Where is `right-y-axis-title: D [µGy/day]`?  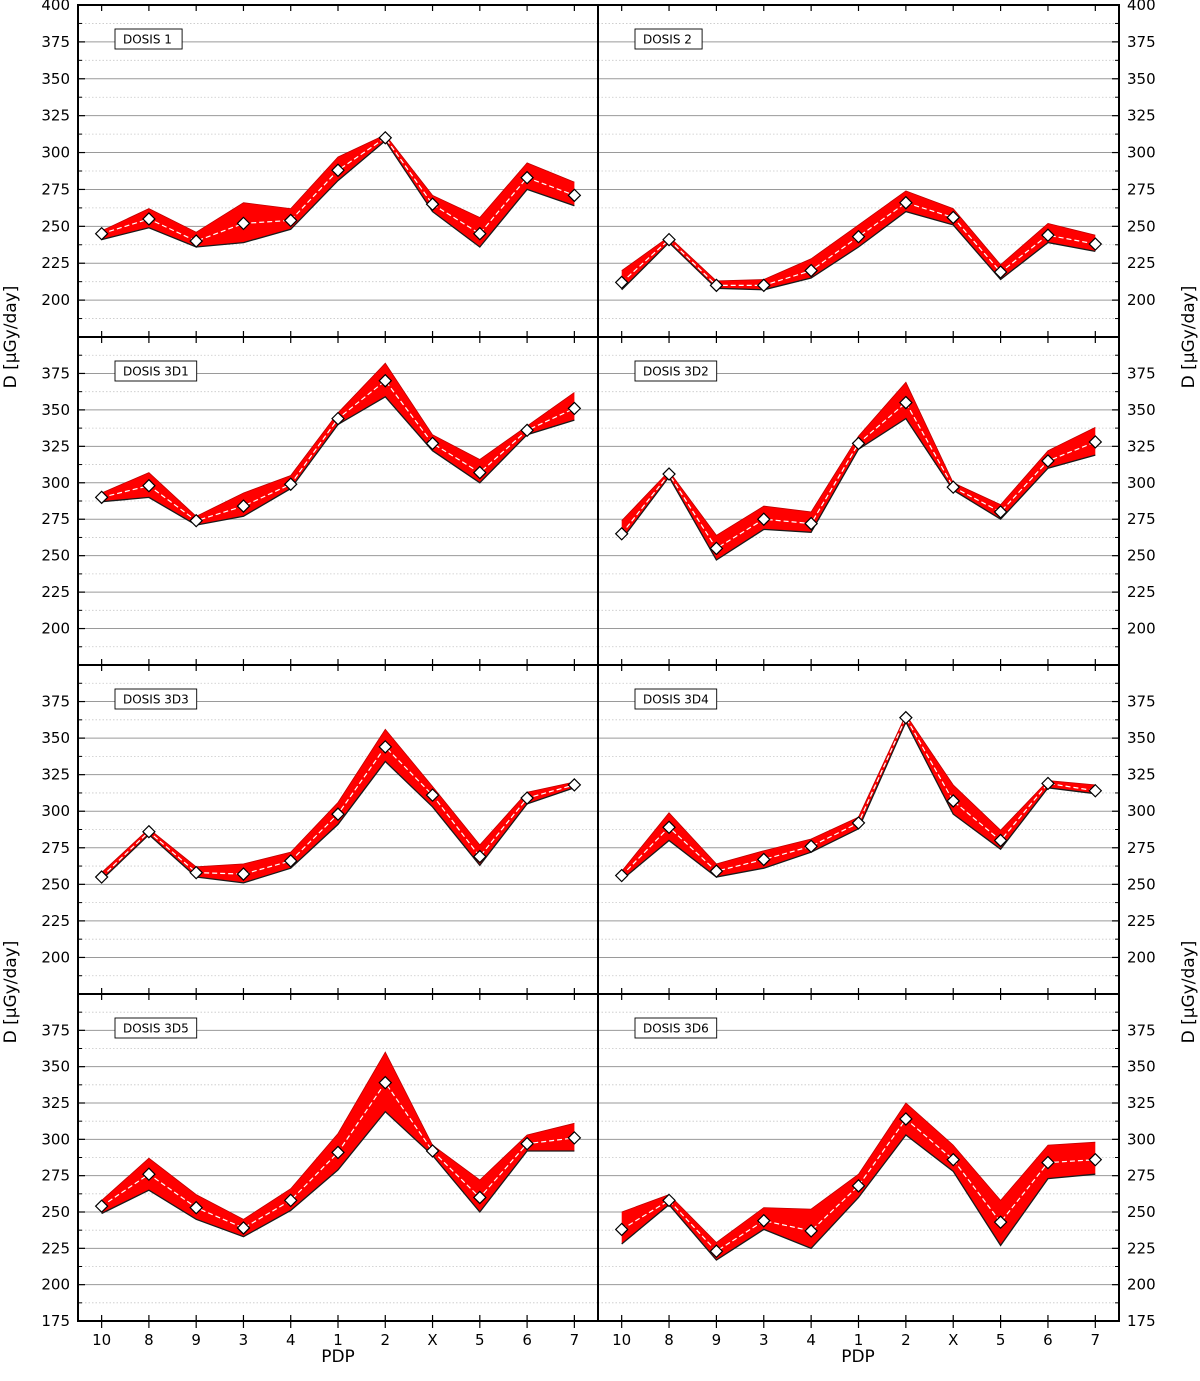
right-y-axis-title: D [µGy/day] is located at coordinates (1189, 337).